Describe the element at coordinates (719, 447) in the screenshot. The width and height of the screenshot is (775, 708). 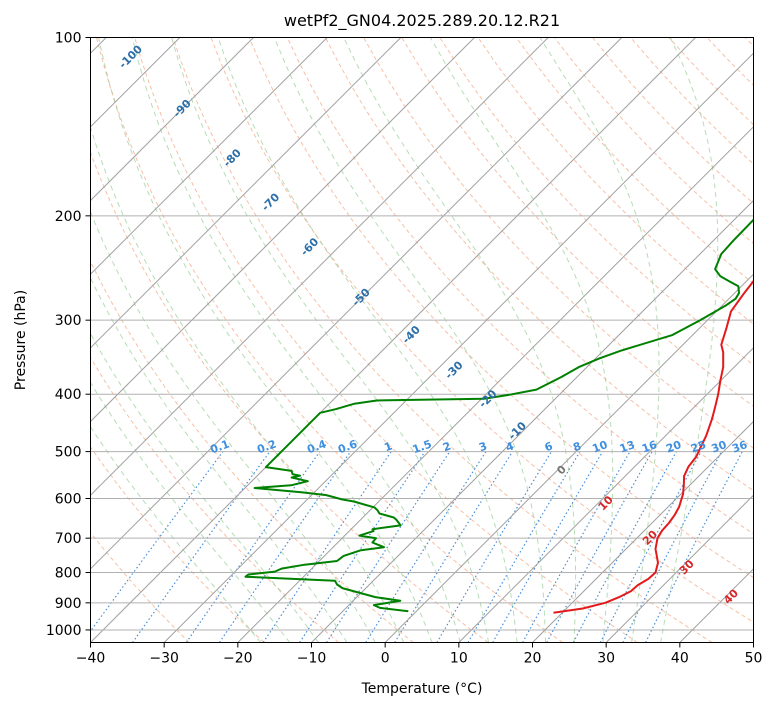
I see `mixing-ratio-label: 30` at that location.